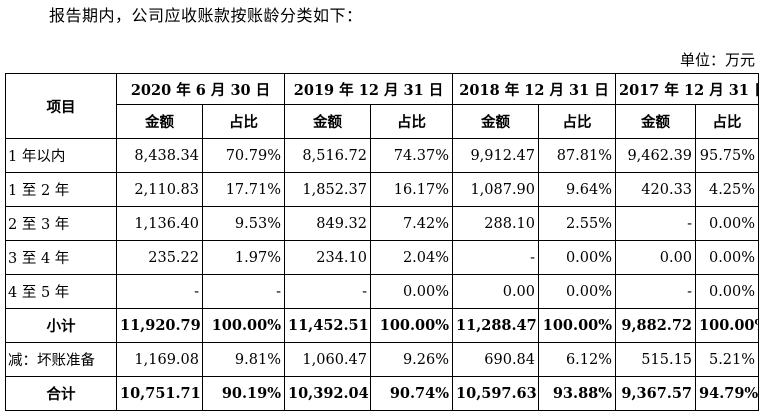 This screenshot has height=415, width=763. Describe the element at coordinates (159, 325) in the screenshot. I see `amount-cell: 11,920.79` at that location.